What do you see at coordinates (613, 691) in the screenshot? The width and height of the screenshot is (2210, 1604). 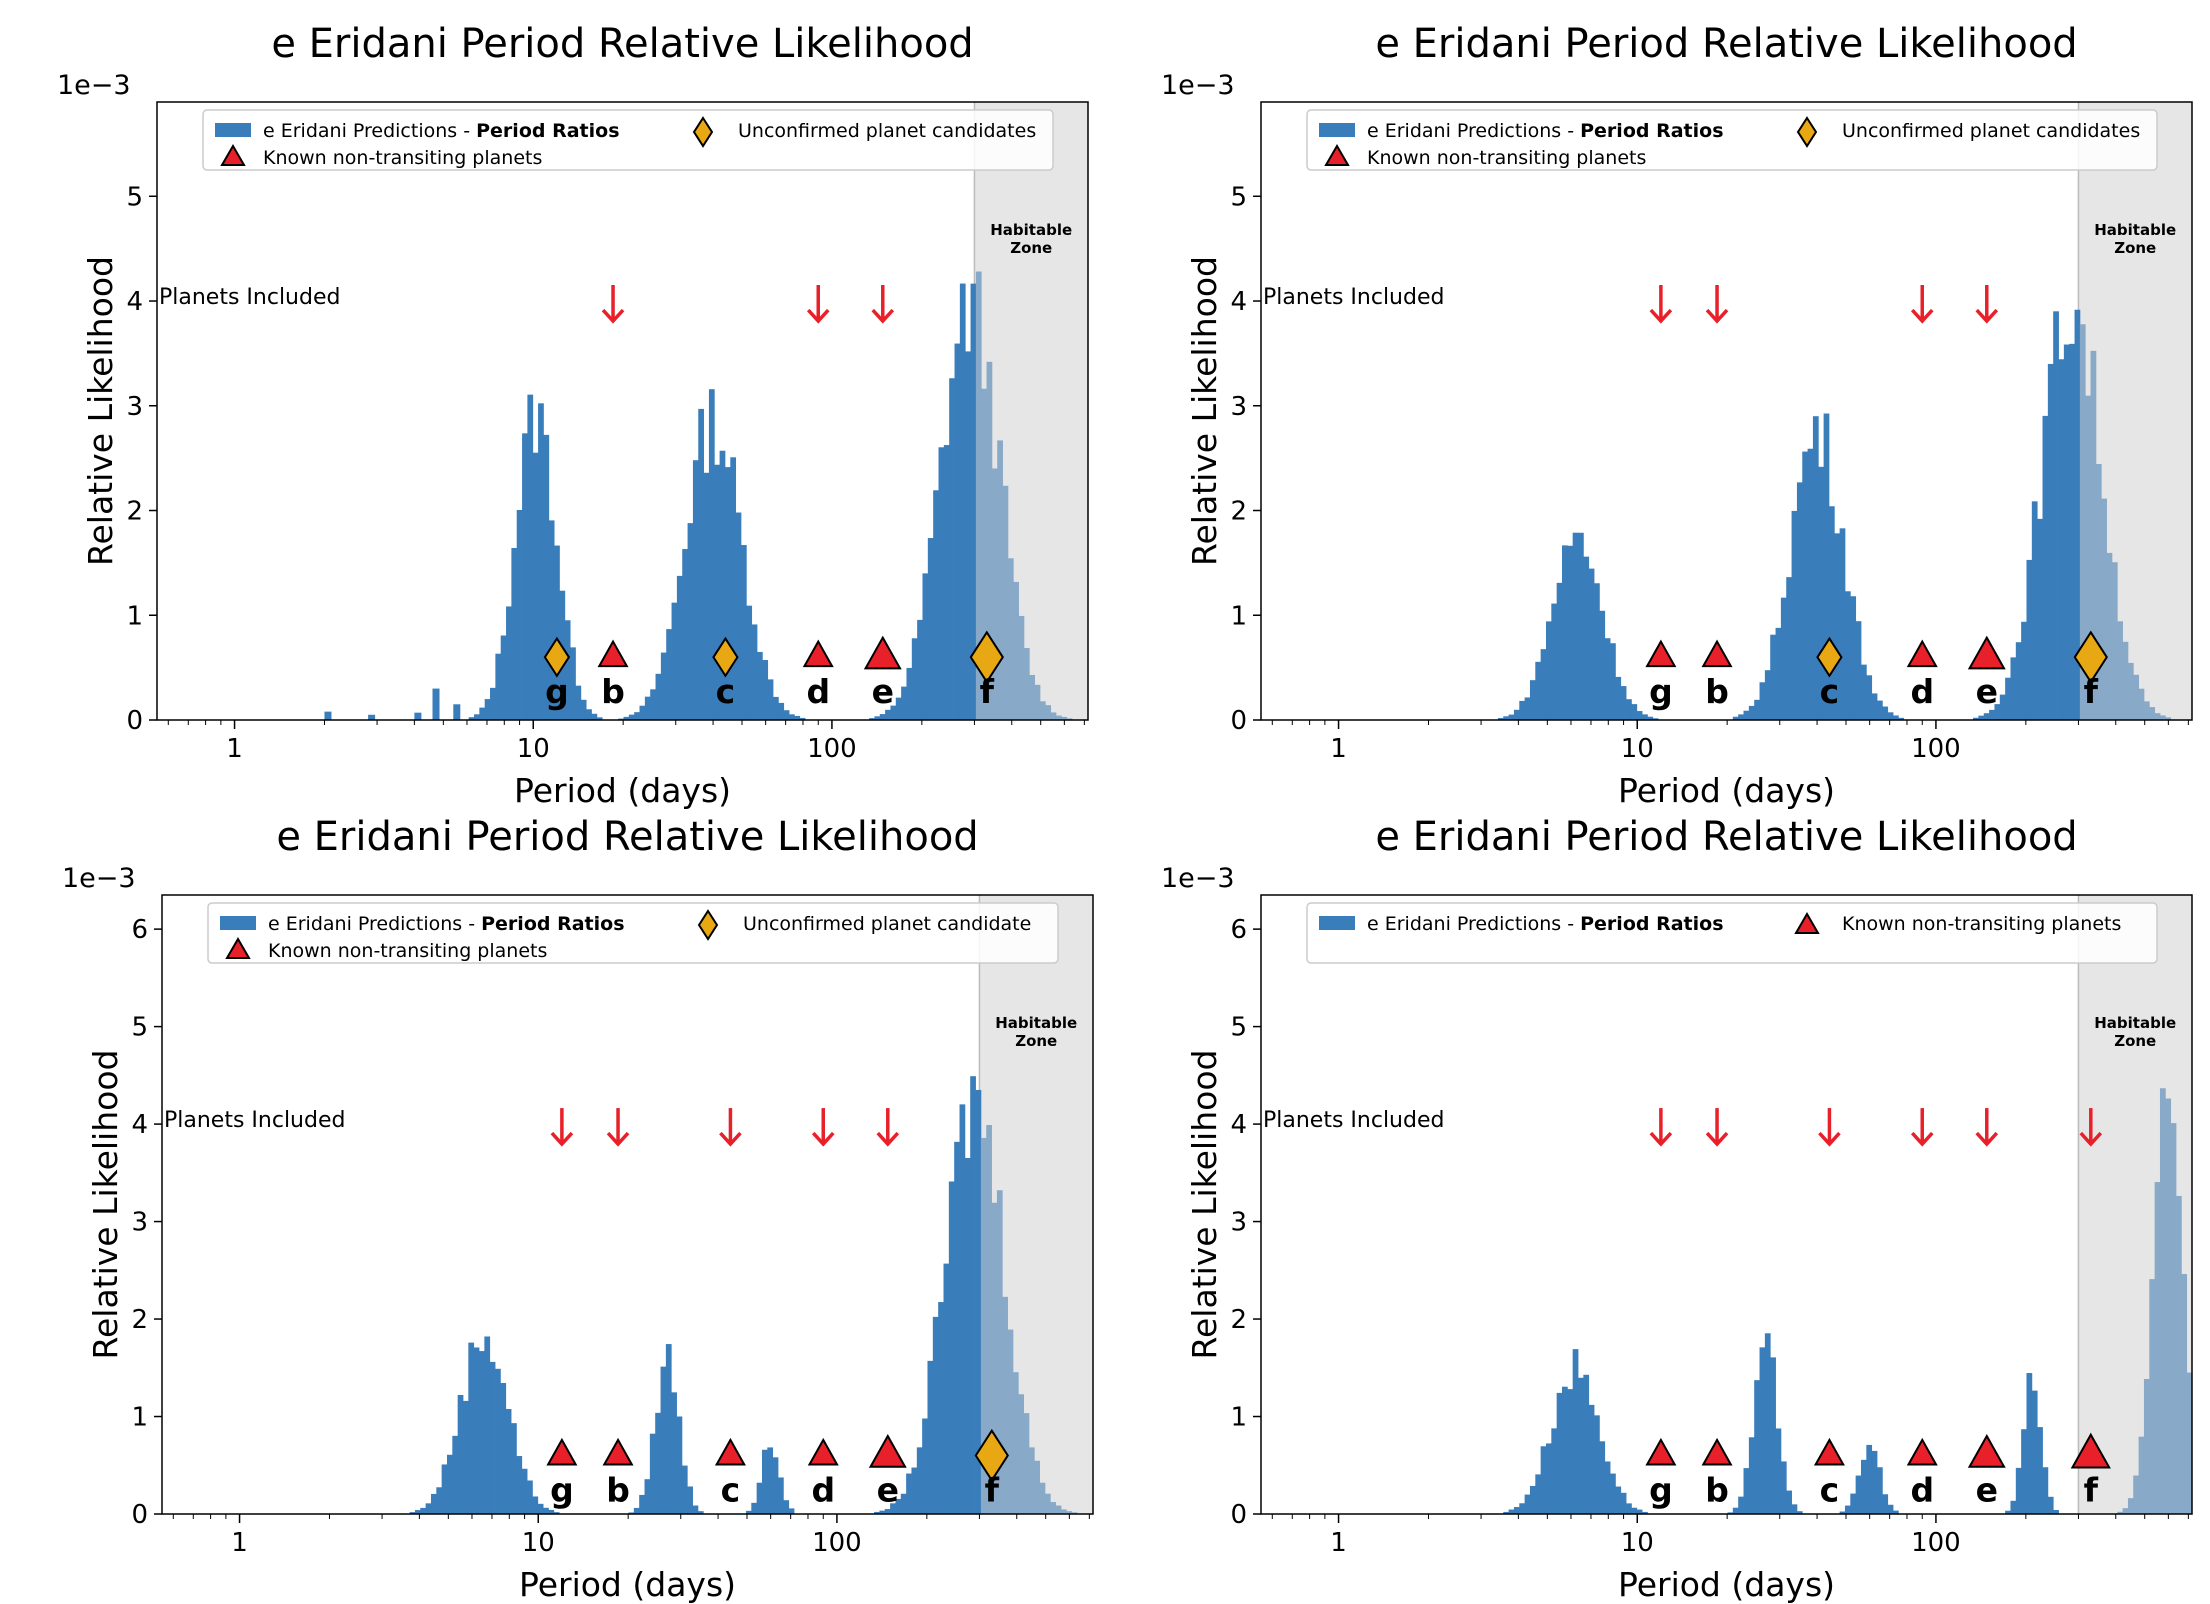 I see `planet-label: b` at bounding box center [613, 691].